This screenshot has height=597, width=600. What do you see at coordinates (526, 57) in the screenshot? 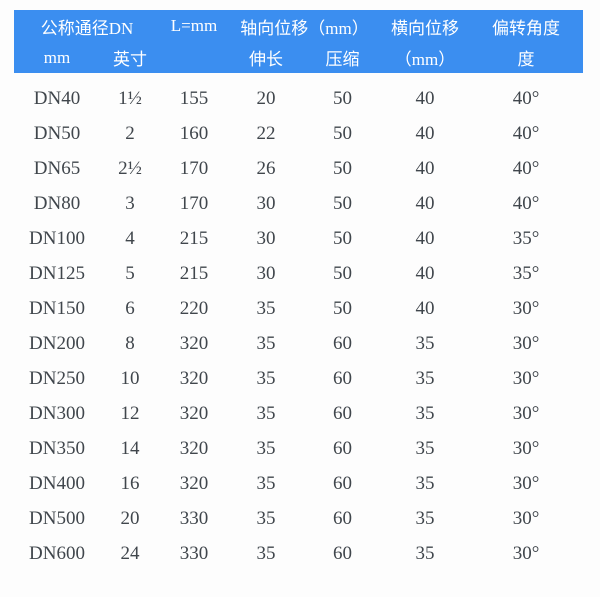
I see `header-angle-unit: 度` at bounding box center [526, 57].